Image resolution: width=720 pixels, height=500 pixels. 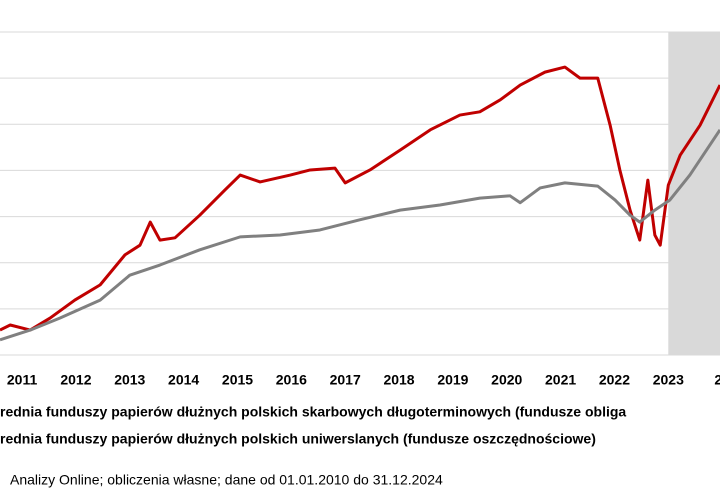 I want to click on x-tick-label: 2012, so click(x=75, y=380).